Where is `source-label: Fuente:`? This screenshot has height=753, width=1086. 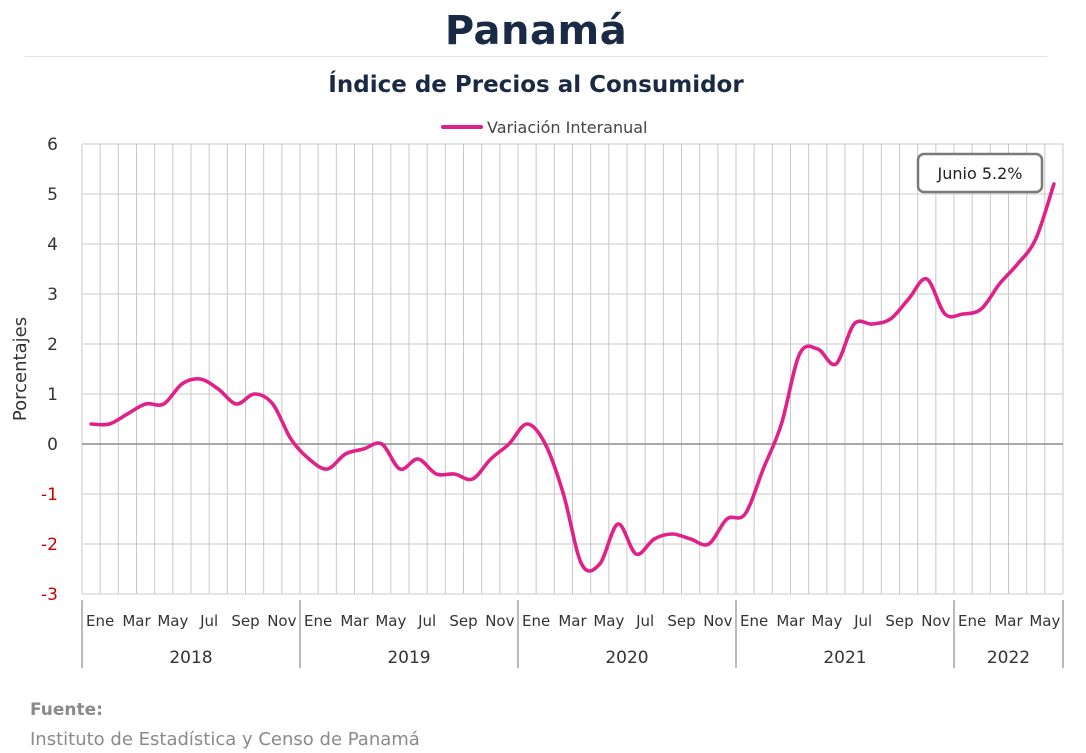 source-label: Fuente: is located at coordinates (66, 710).